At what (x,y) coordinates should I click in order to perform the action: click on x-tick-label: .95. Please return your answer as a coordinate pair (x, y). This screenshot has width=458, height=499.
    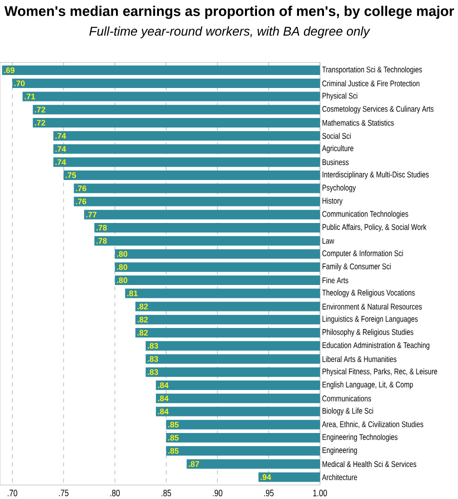
    Looking at the image, I should click on (269, 493).